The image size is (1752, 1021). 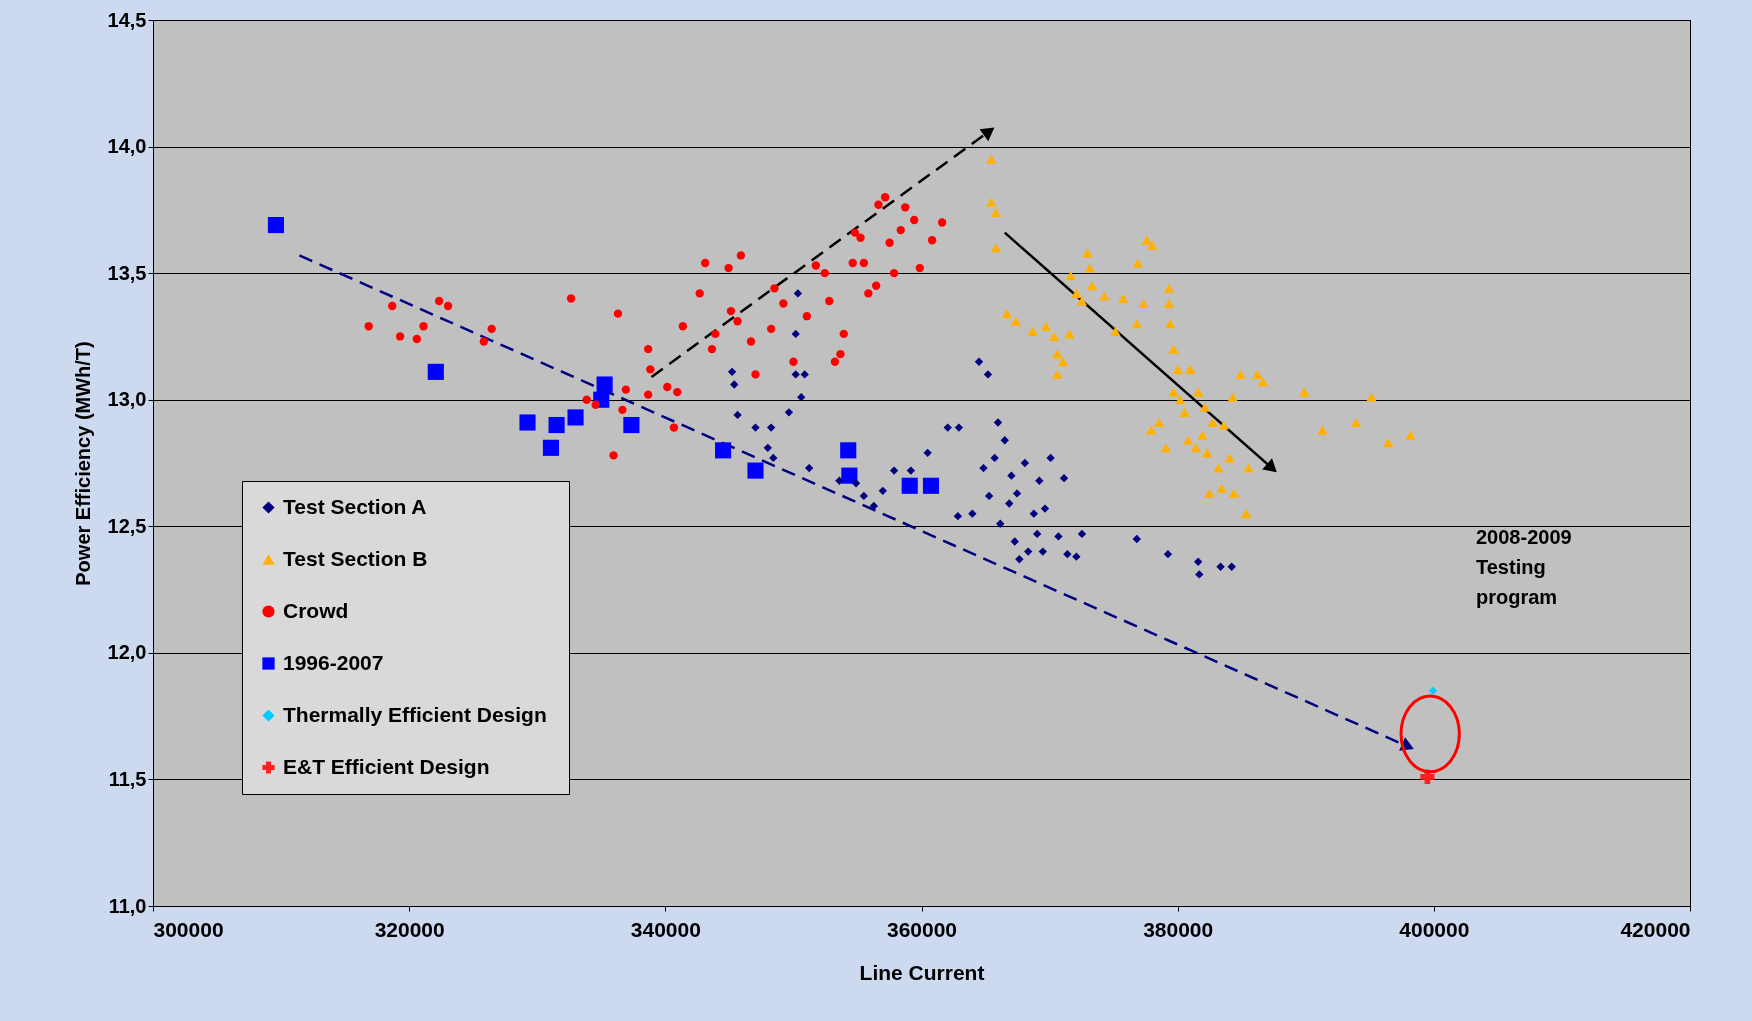 I want to click on legend-label: E&T Efficient Design, so click(x=386, y=766).